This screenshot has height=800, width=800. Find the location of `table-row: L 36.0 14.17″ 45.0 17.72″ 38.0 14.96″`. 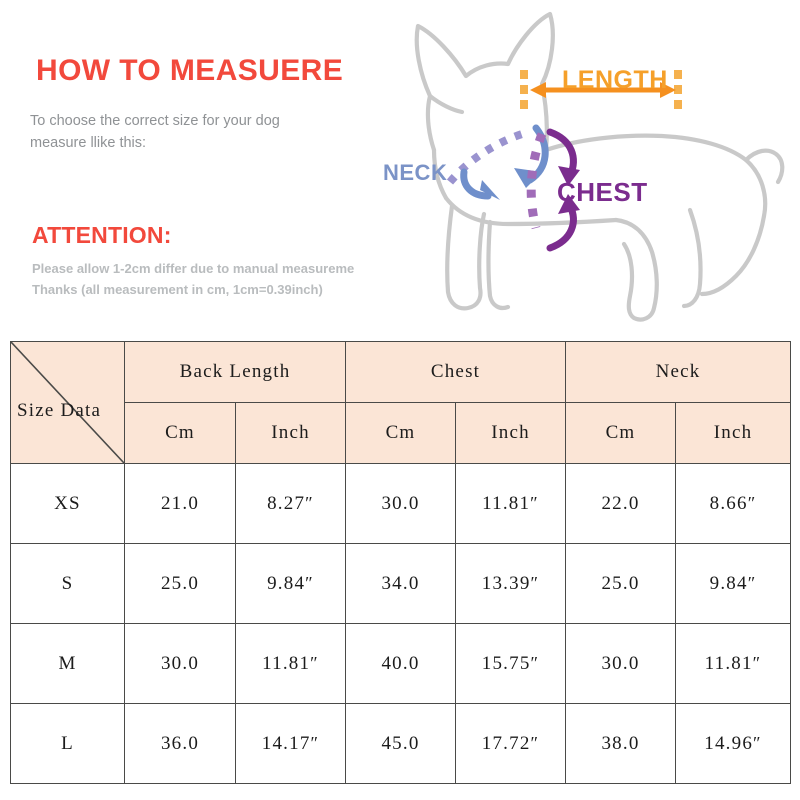

table-row: L 36.0 14.17″ 45.0 17.72″ 38.0 14.96″ is located at coordinates (401, 743).